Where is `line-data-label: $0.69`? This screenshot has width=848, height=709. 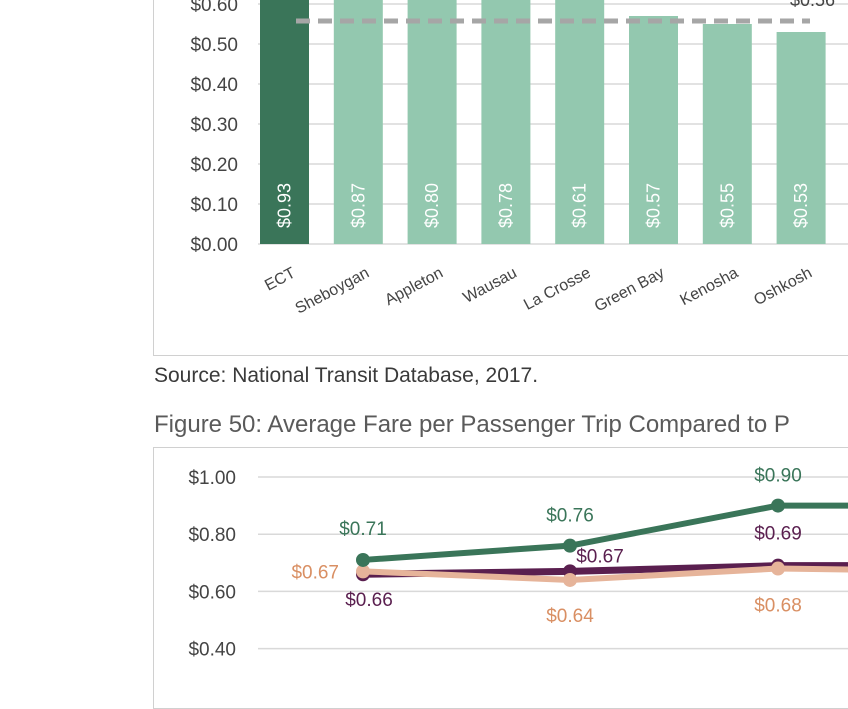
line-data-label: $0.69 is located at coordinates (778, 534).